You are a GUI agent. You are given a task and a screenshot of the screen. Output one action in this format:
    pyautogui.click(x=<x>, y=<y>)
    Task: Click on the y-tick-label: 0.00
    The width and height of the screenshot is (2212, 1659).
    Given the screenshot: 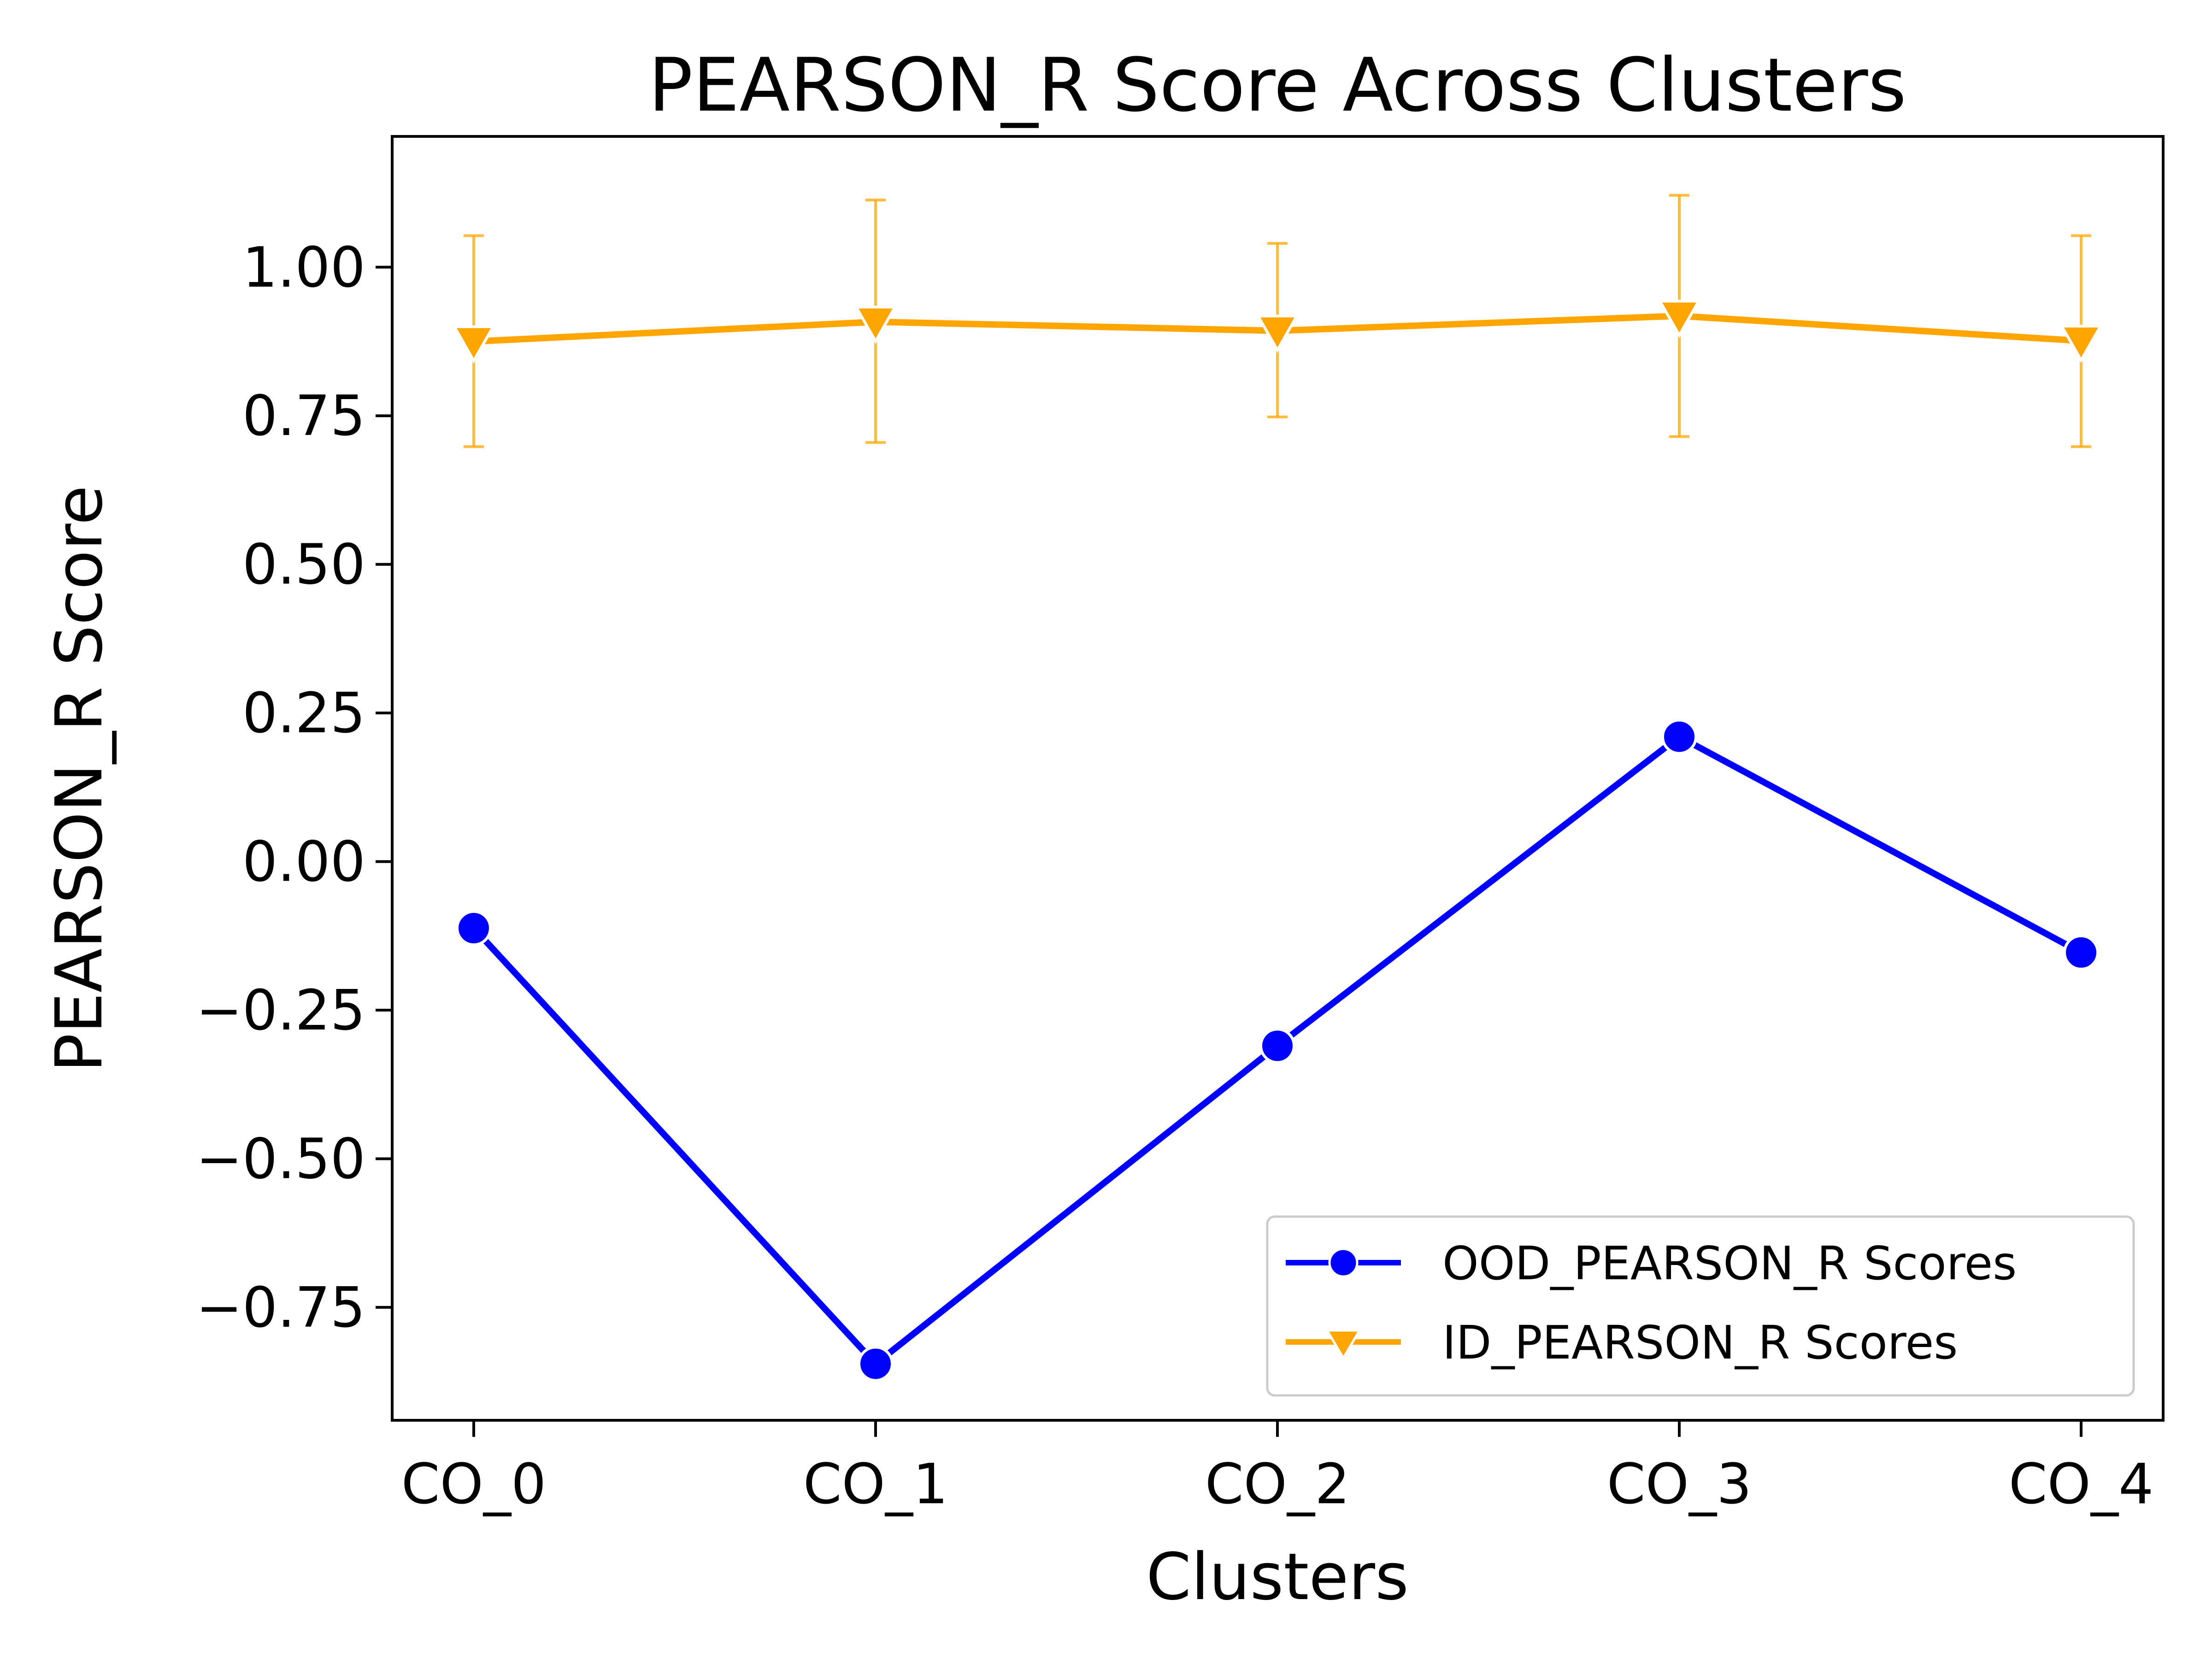 What is the action you would take?
    pyautogui.click(x=303, y=862)
    